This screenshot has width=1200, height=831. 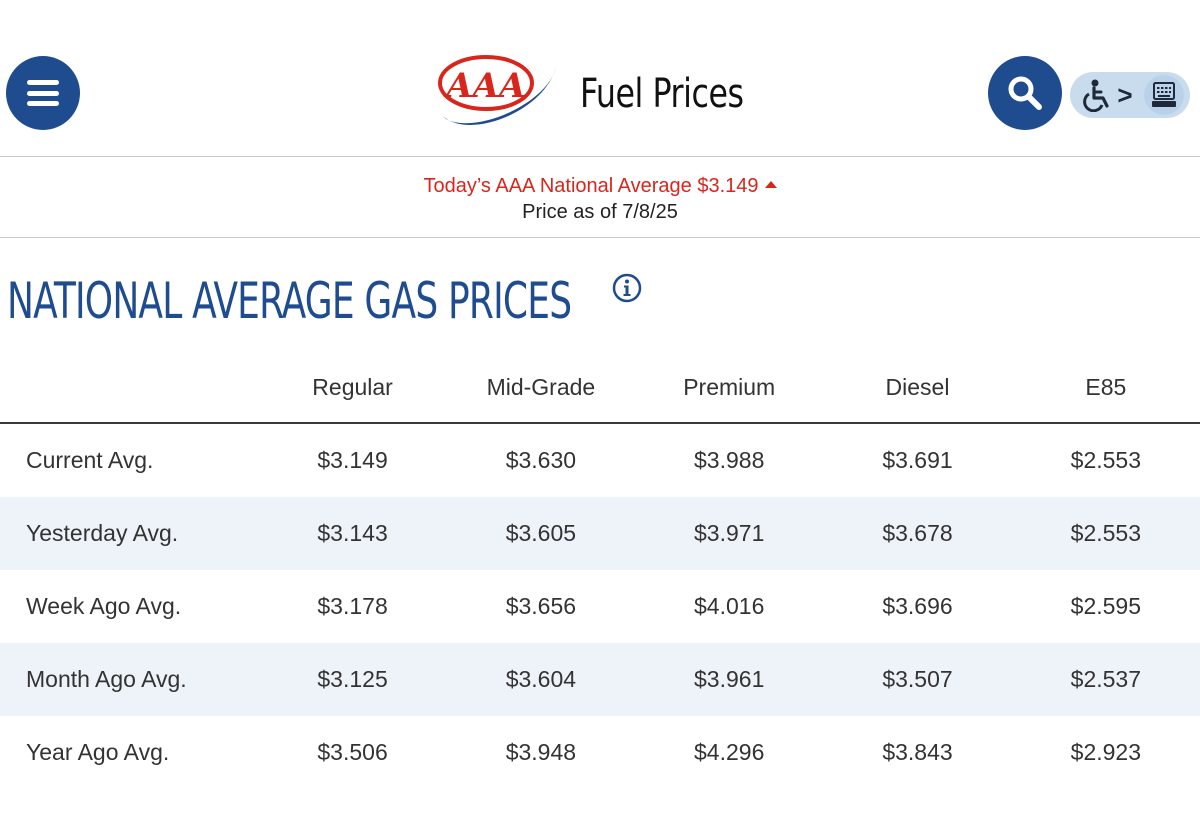 What do you see at coordinates (917, 460) in the screenshot?
I see `price-cell: $3.691` at bounding box center [917, 460].